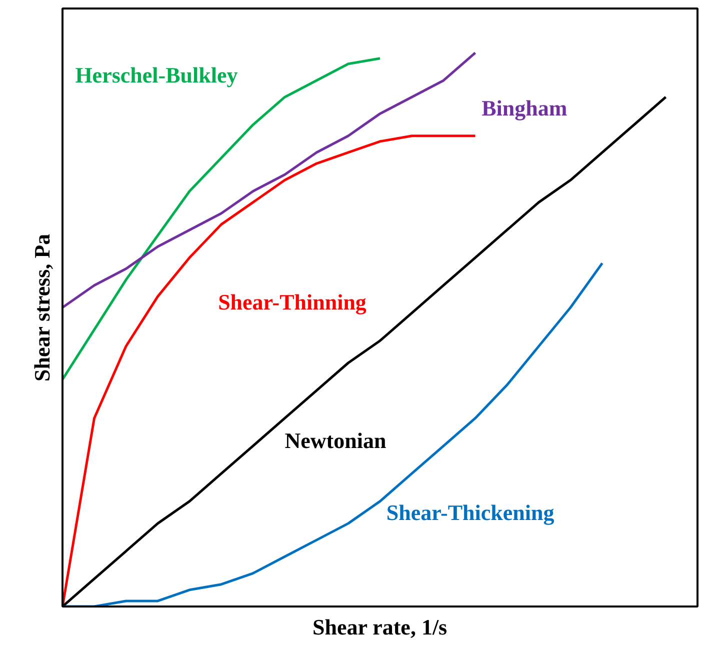 The image size is (701, 653). I want to click on series-label: Bingham, so click(525, 108).